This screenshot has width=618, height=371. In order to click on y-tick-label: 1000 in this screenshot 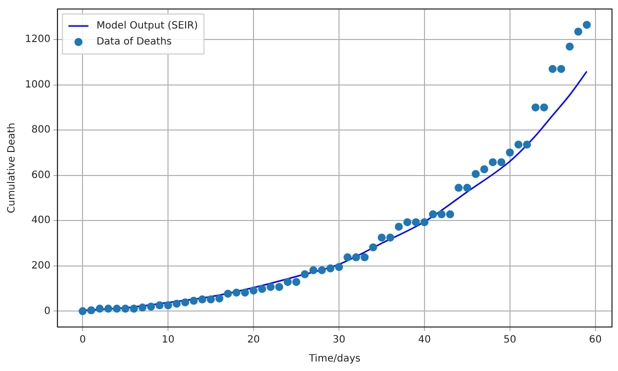, I will do `click(37, 84)`.